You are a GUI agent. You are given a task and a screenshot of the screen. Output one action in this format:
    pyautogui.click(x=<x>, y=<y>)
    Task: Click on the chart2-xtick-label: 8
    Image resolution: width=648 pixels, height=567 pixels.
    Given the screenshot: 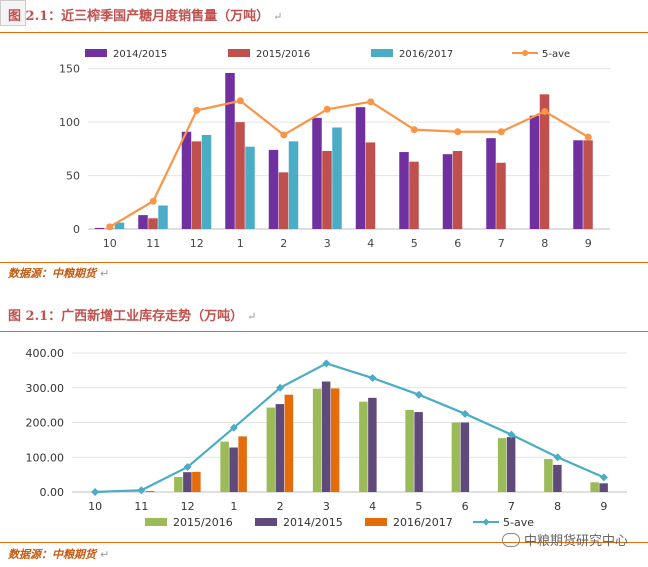 What is the action you would take?
    pyautogui.click(x=557, y=506)
    